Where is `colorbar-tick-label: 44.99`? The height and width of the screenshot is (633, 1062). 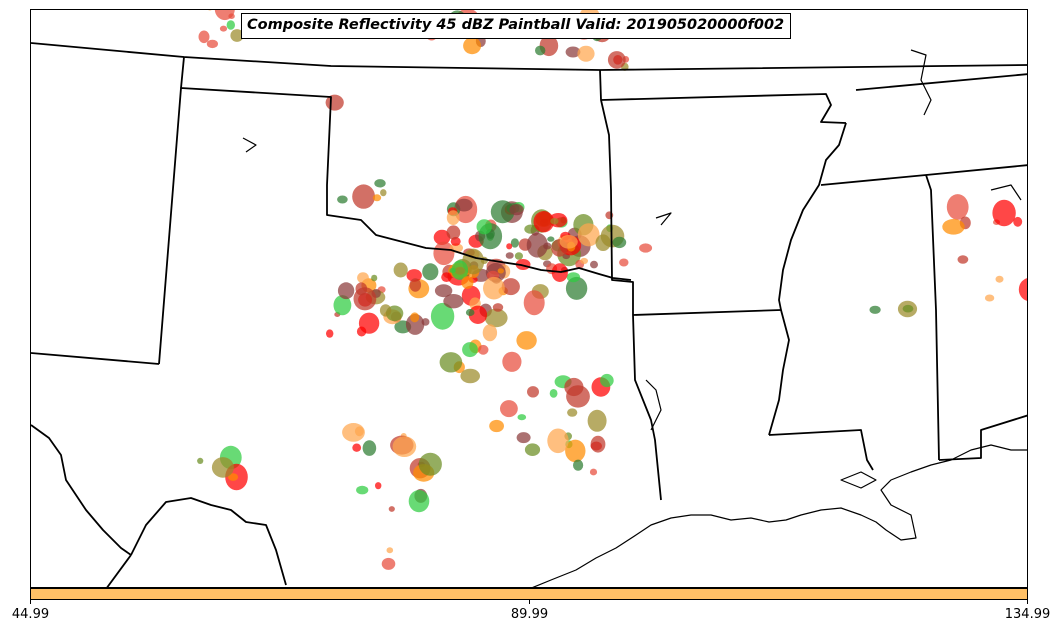 colorbar-tick-label: 44.99 is located at coordinates (30, 614).